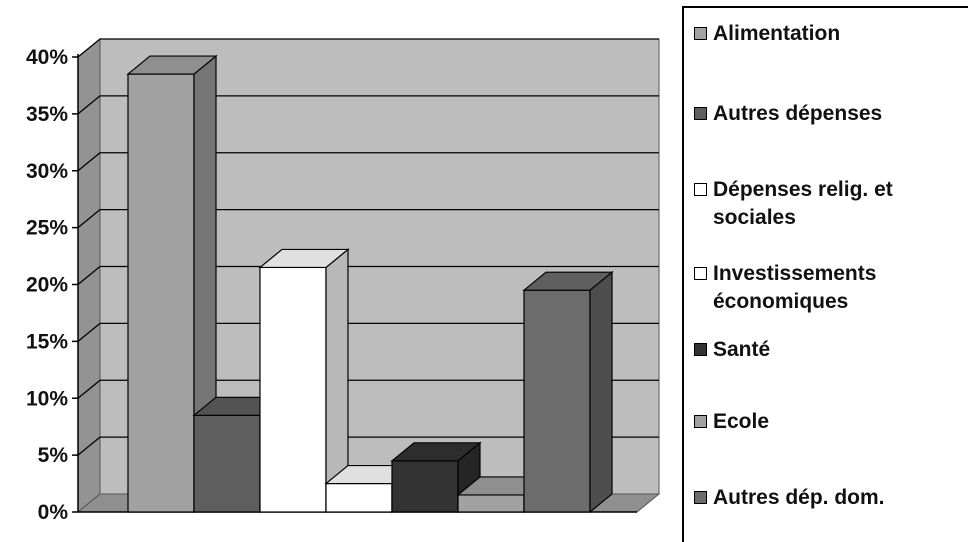 This screenshot has height=542, width=970. Describe the element at coordinates (53, 455) in the screenshot. I see `y-tick-label: 5%` at that location.